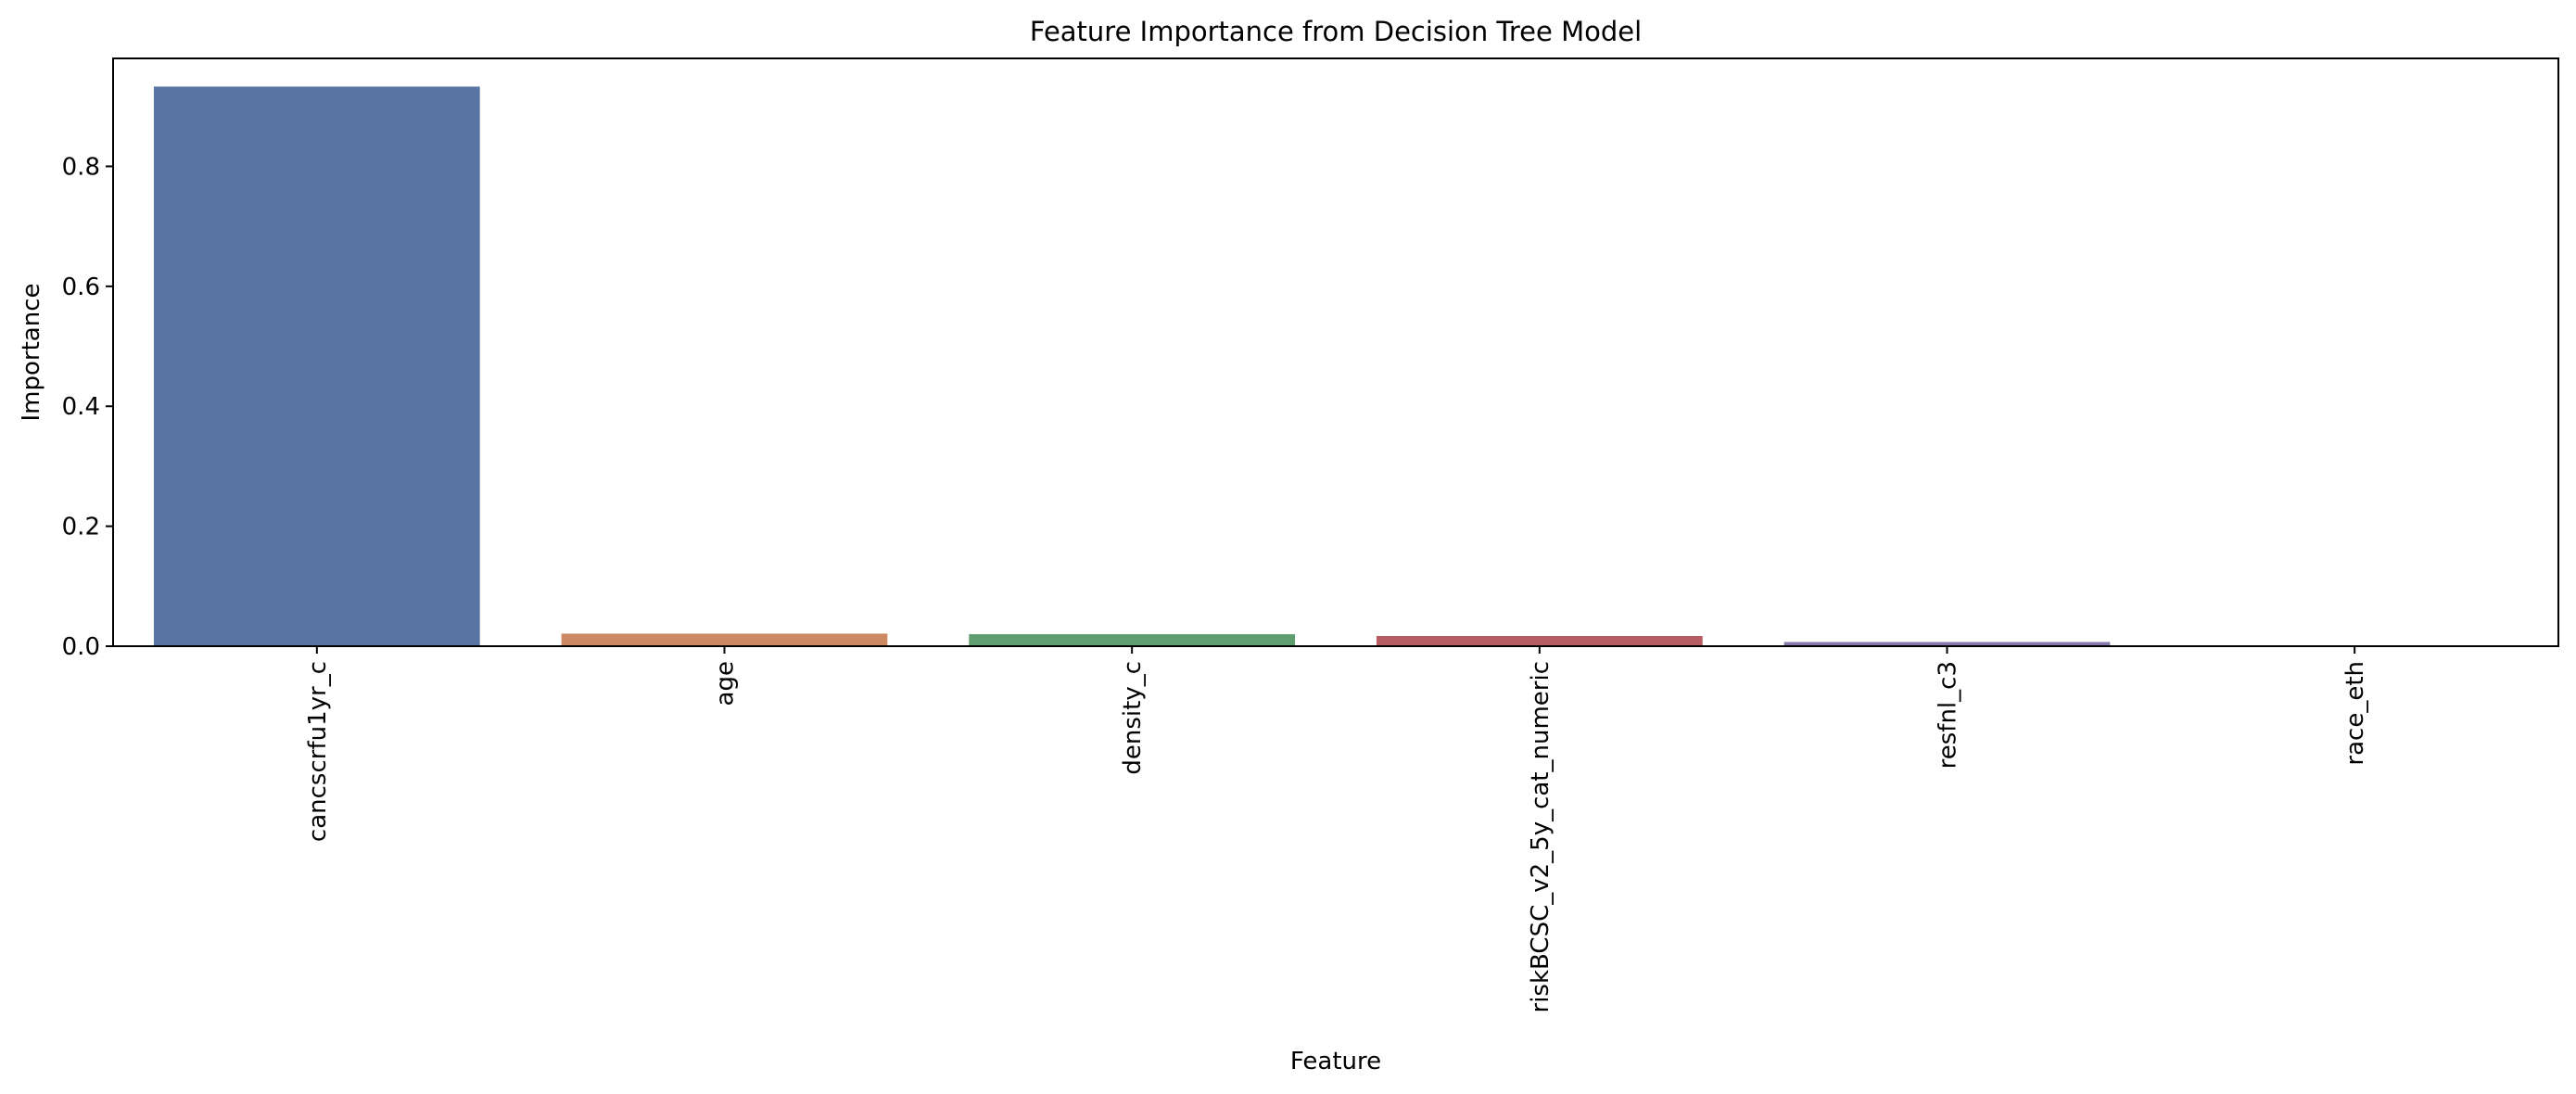  What do you see at coordinates (726, 683) in the screenshot?
I see `x-tick-label: age` at bounding box center [726, 683].